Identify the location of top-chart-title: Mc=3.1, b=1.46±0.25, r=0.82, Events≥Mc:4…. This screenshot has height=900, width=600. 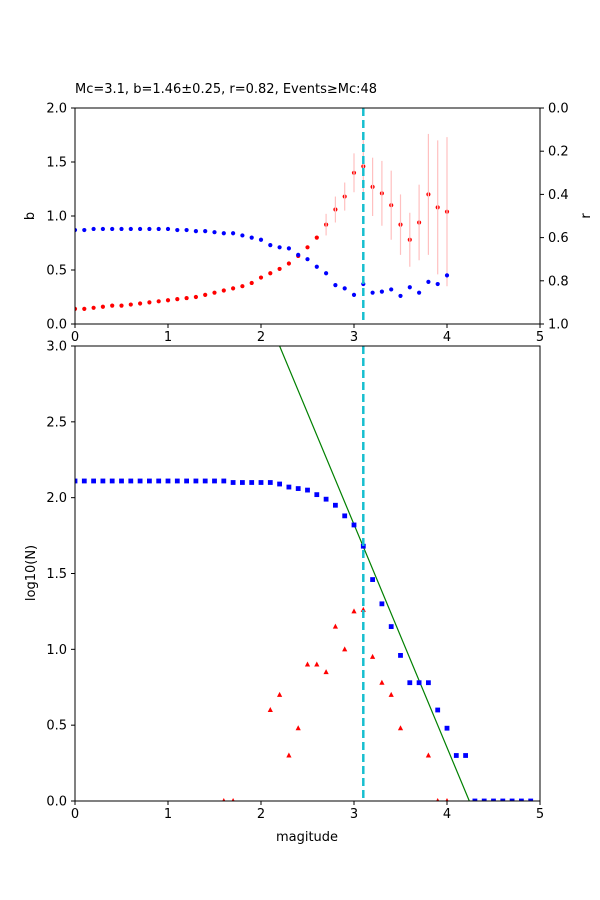
(226, 89).